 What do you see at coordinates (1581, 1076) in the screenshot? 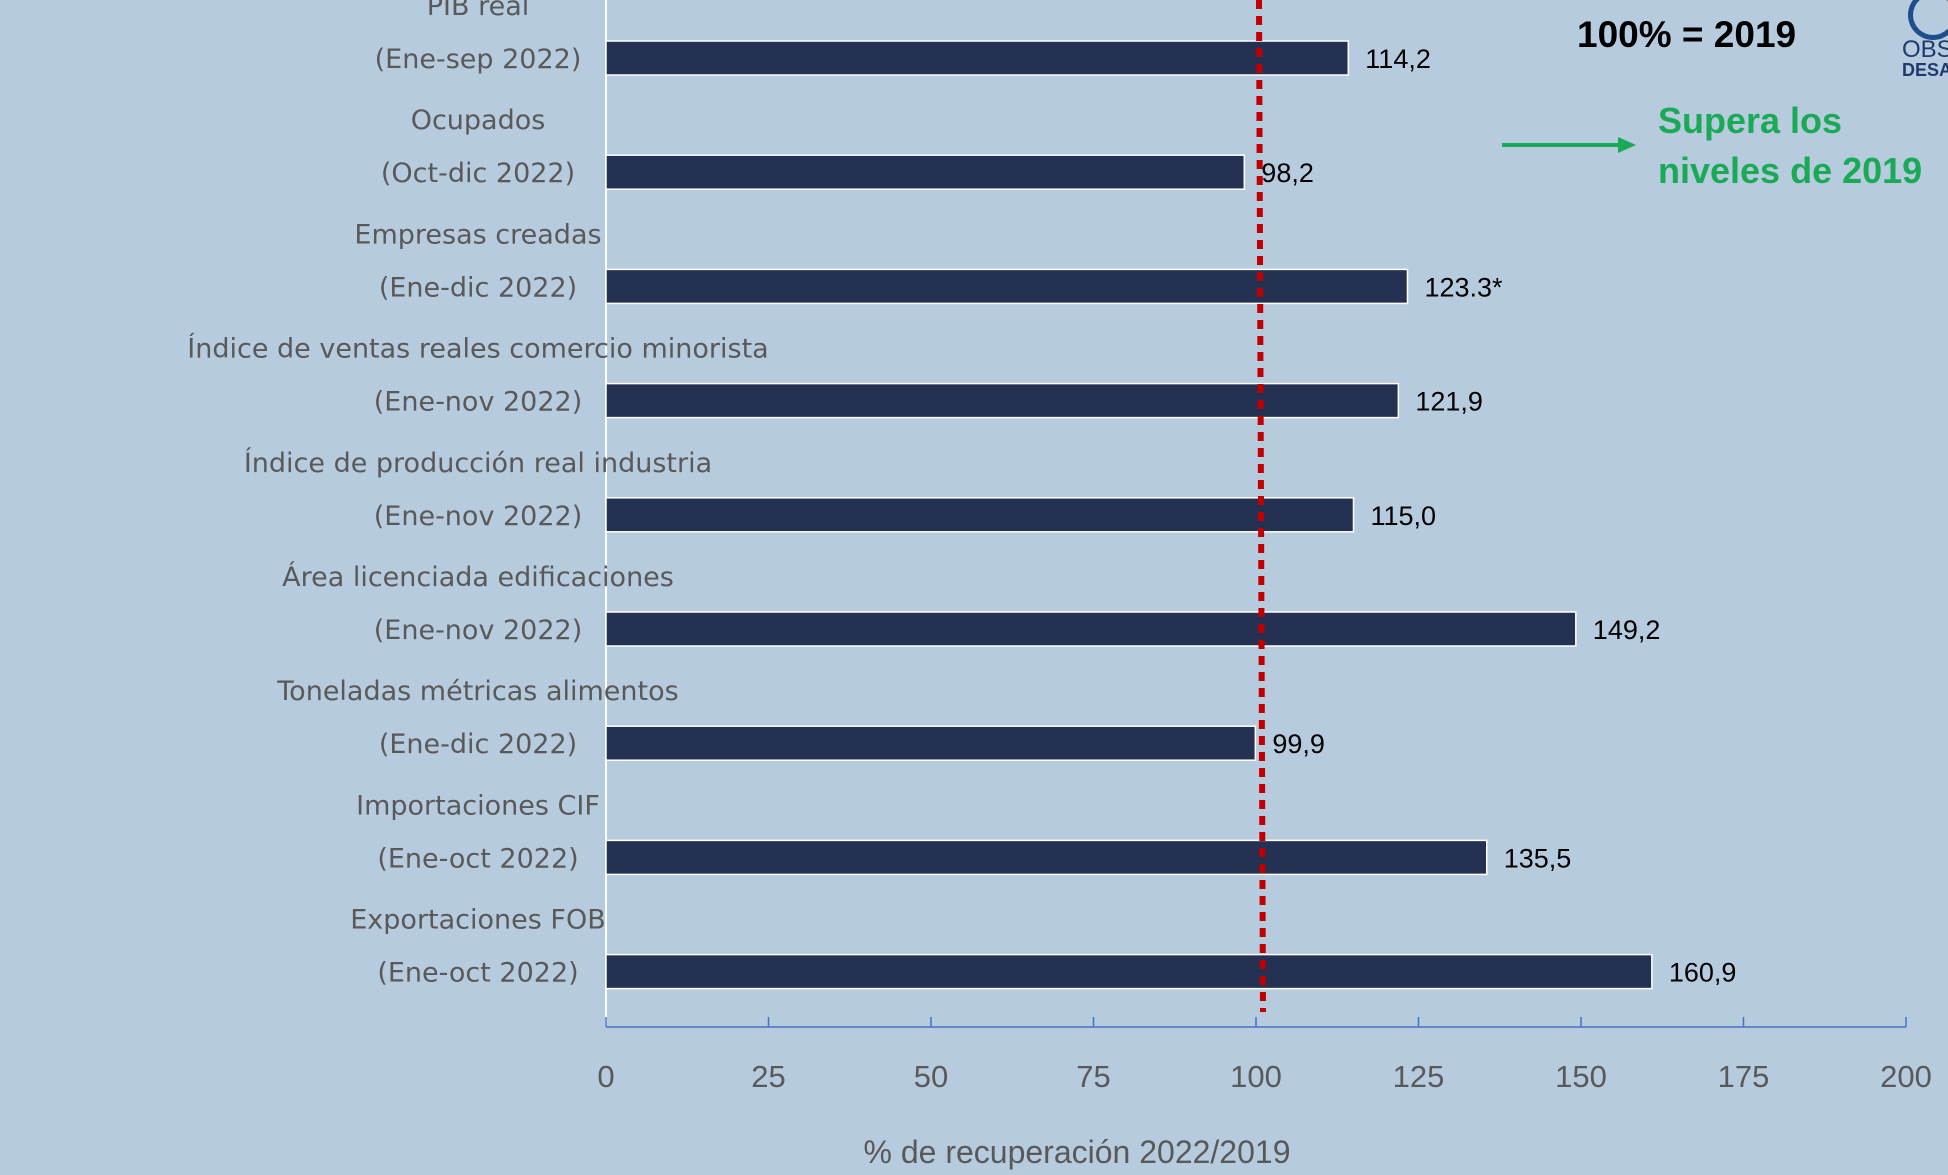
I see `x-tick-label-6: 150` at bounding box center [1581, 1076].